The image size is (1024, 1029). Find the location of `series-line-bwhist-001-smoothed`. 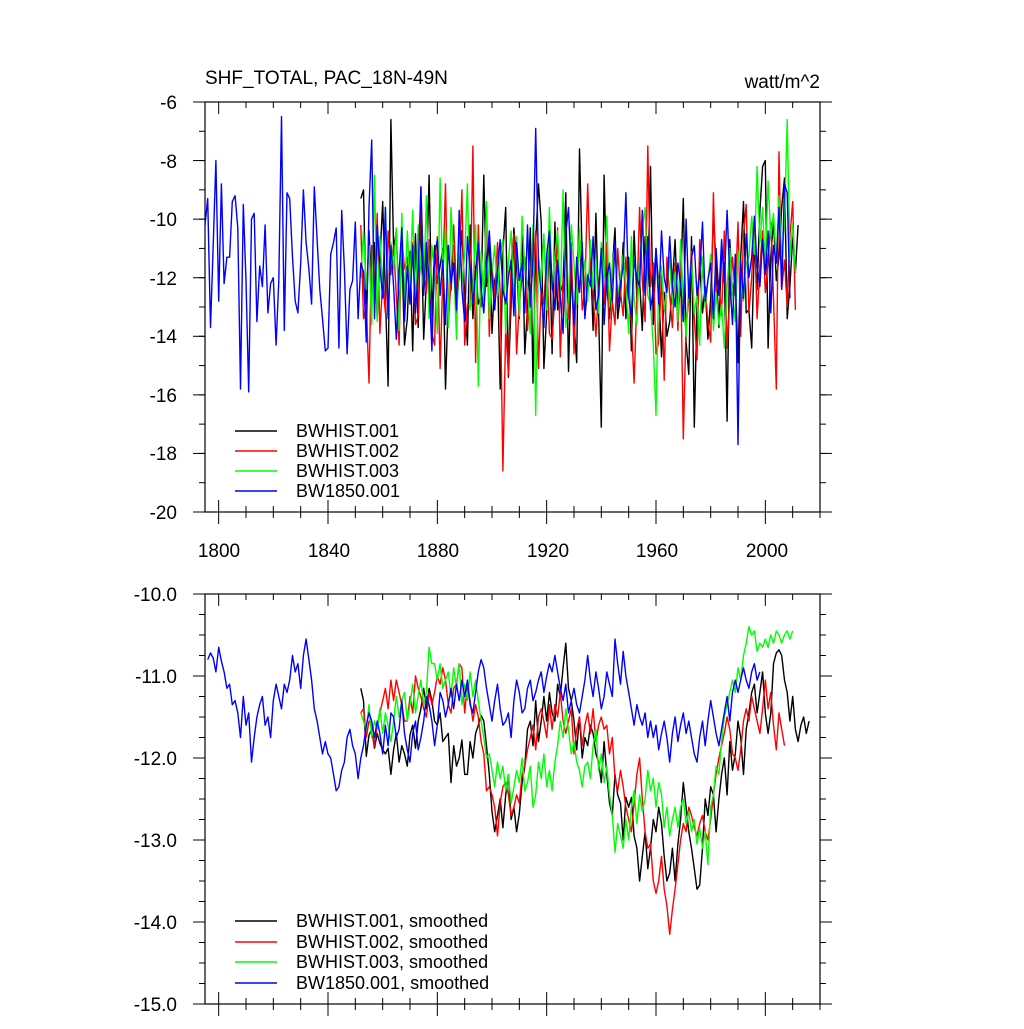

series-line-bwhist-001-smoothed is located at coordinates (585, 766).